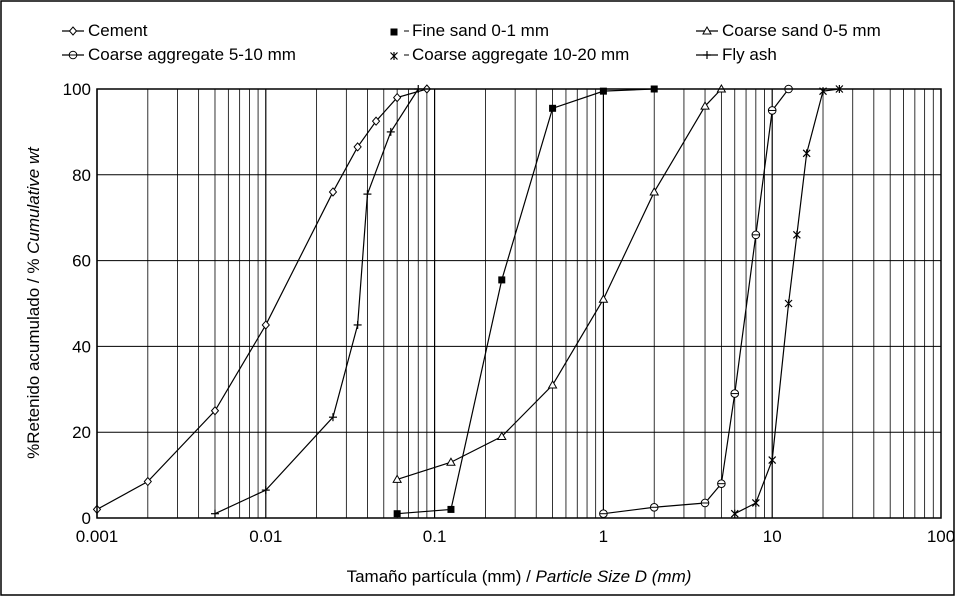 This screenshot has height=596, width=955. I want to click on legend-label: Cement, so click(118, 30).